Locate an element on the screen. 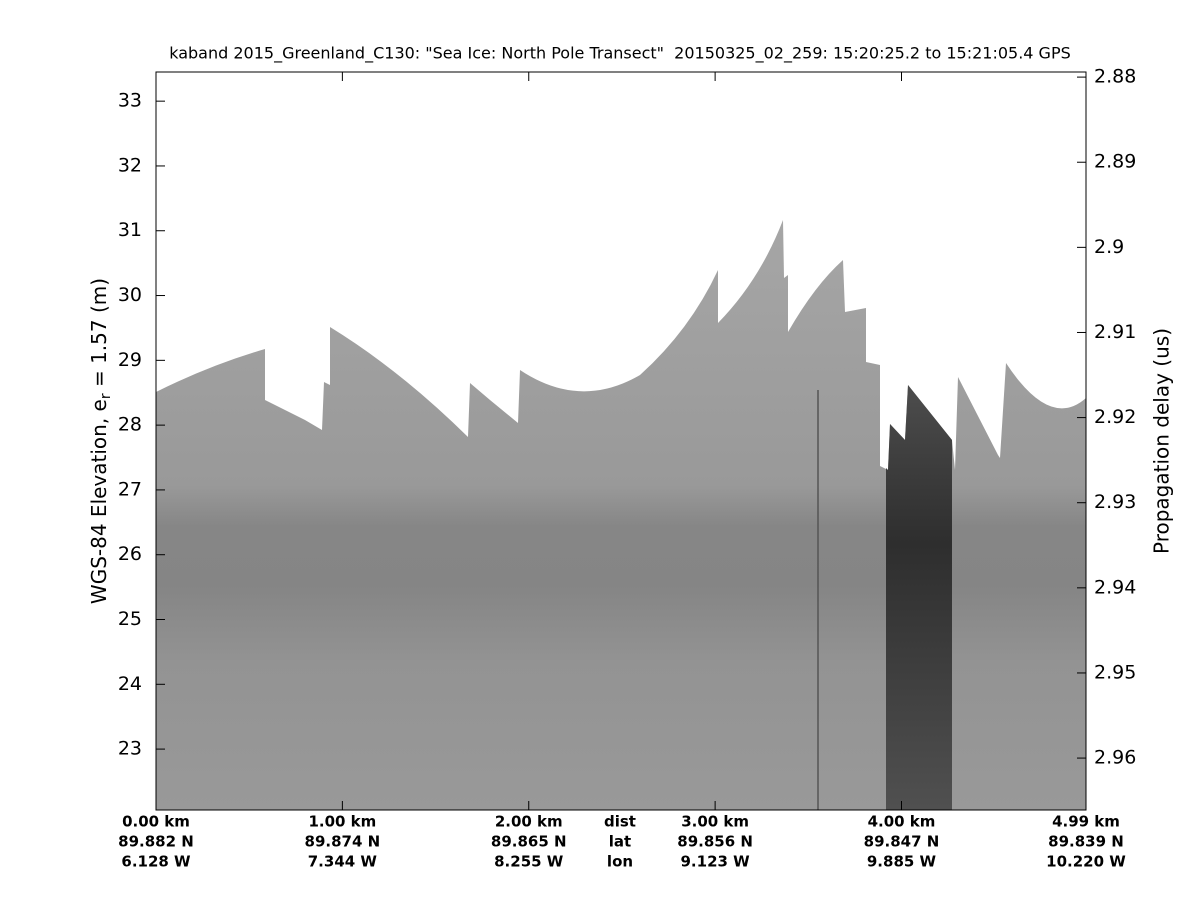  y-tick-label: 25 is located at coordinates (130, 619).